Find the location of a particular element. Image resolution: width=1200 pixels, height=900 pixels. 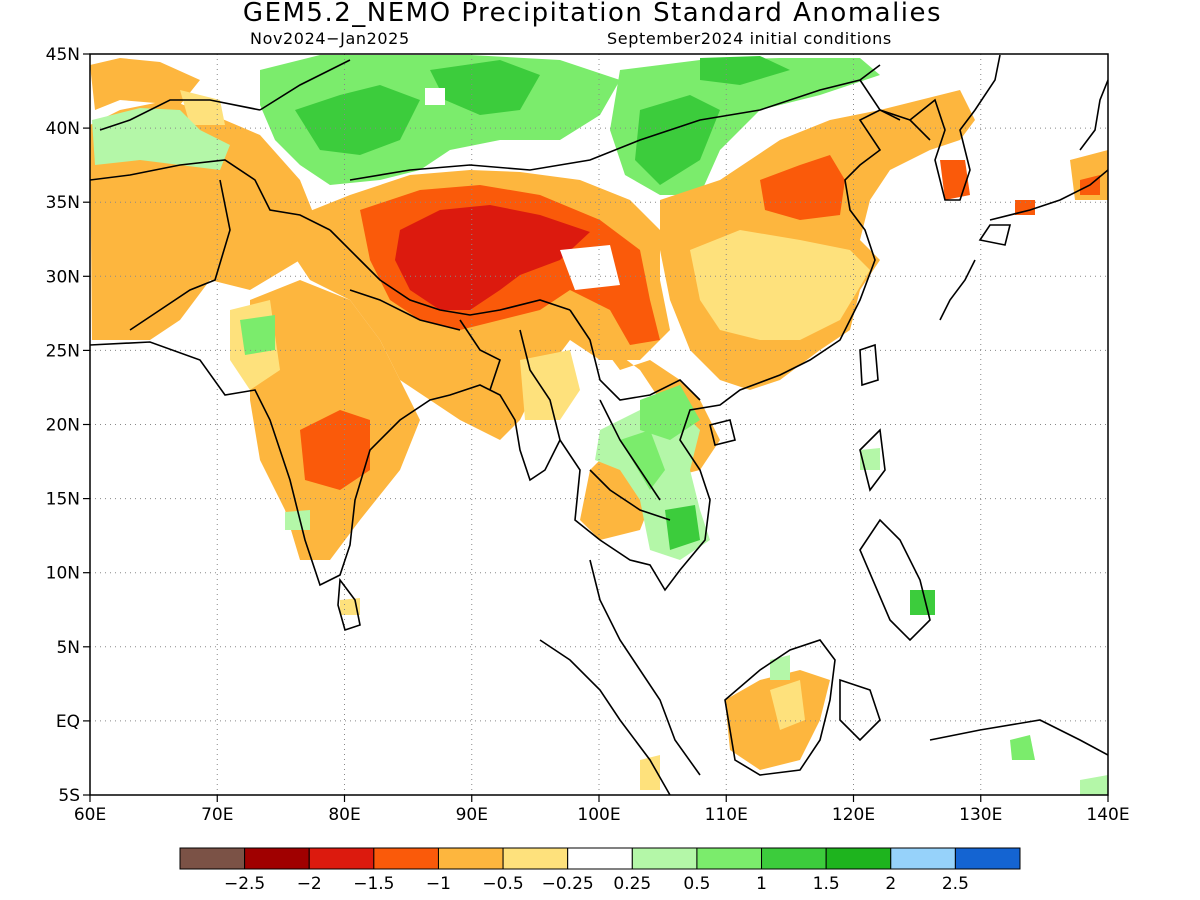

lon-tick-label: 140E is located at coordinates (1107, 815).